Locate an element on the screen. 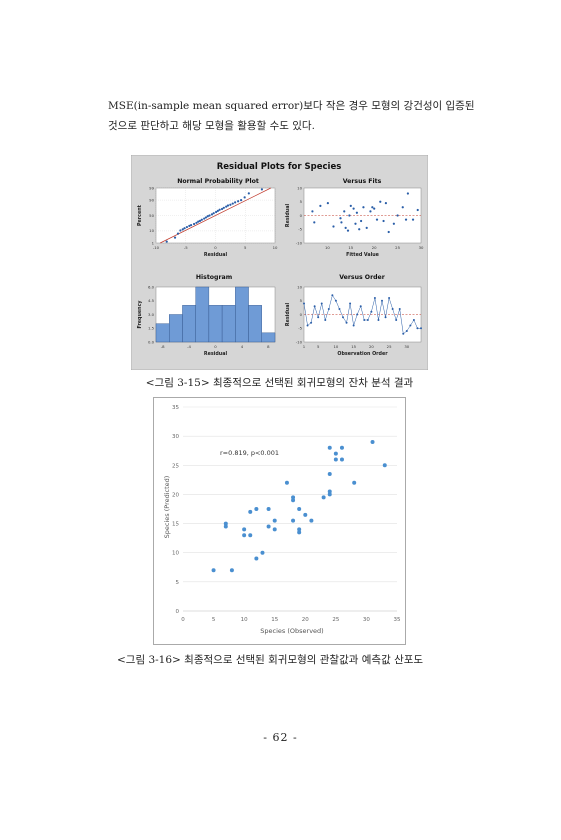 The width and height of the screenshot is (561, 840). npp-ylabel: Percent is located at coordinates (140, 215).